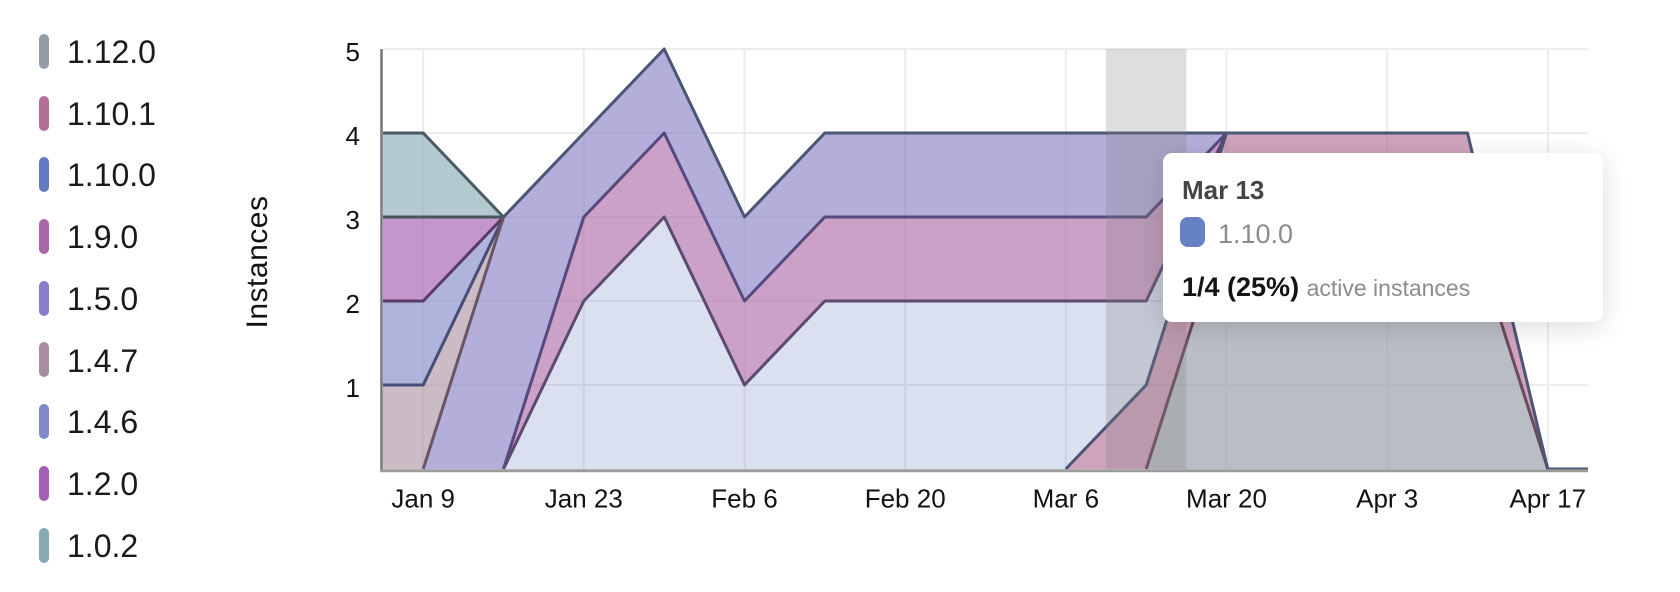  I want to click on svg-text: 1, so click(353, 388).